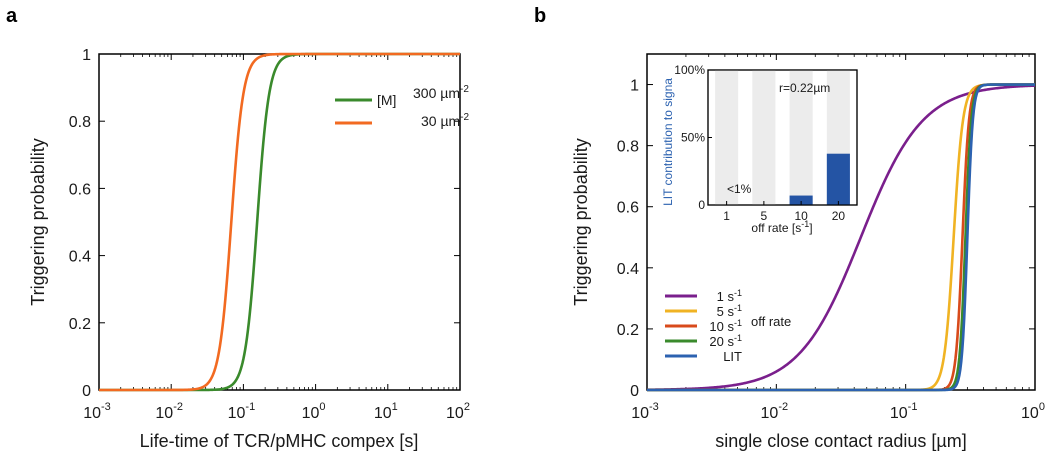  What do you see at coordinates (441, 92) in the screenshot?
I see `legend-a-label-300: 300 µm-2` at bounding box center [441, 92].